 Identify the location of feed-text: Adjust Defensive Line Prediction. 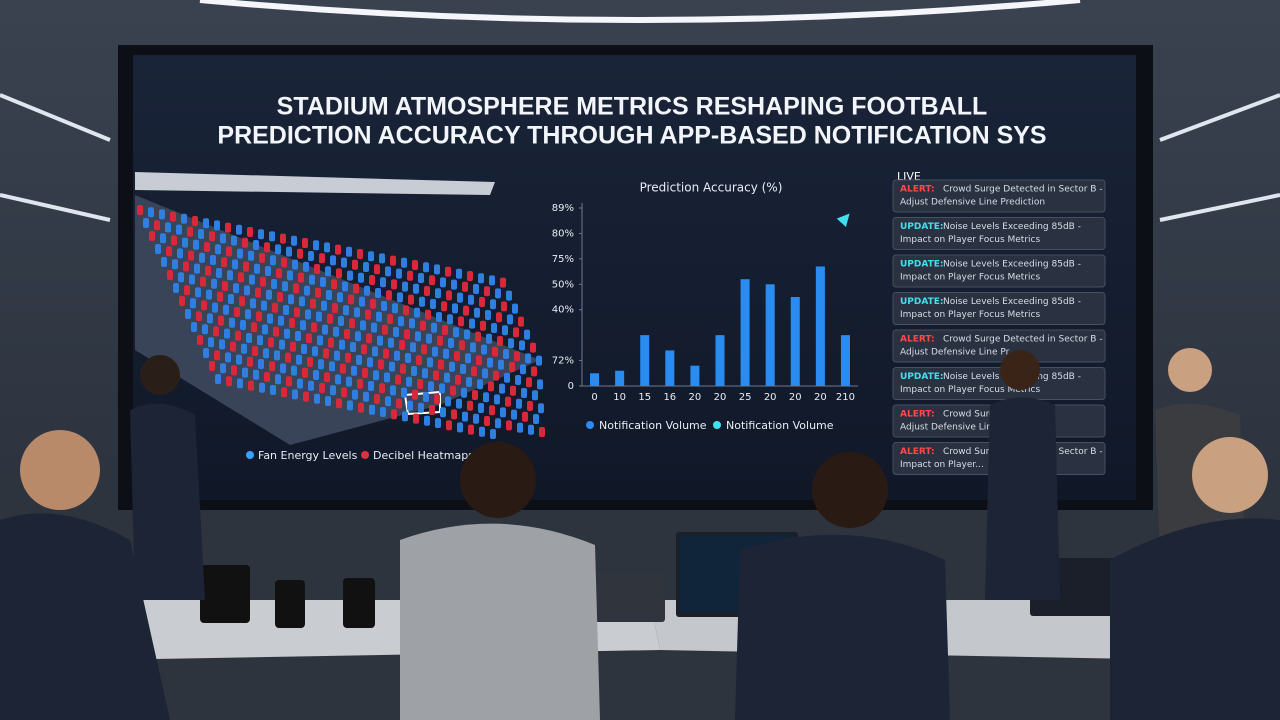
(972, 203).